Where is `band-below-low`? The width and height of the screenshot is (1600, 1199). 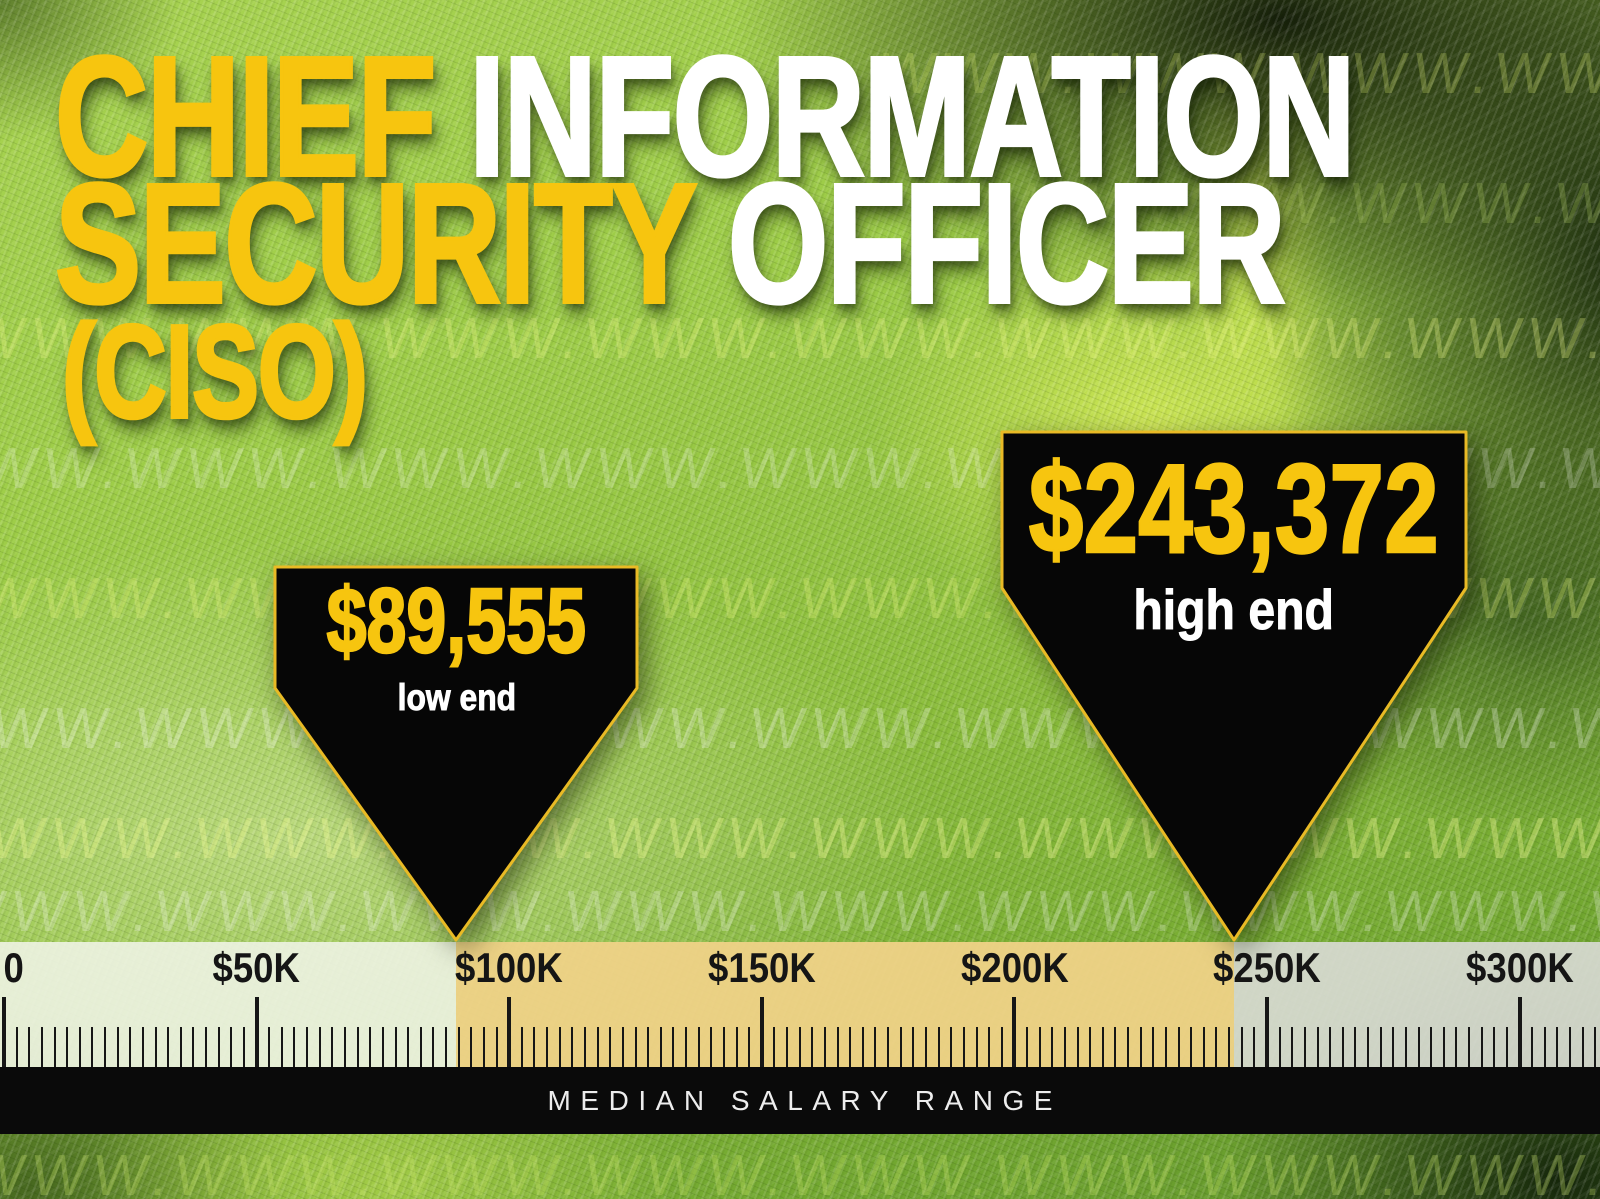 band-below-low is located at coordinates (228, 1004).